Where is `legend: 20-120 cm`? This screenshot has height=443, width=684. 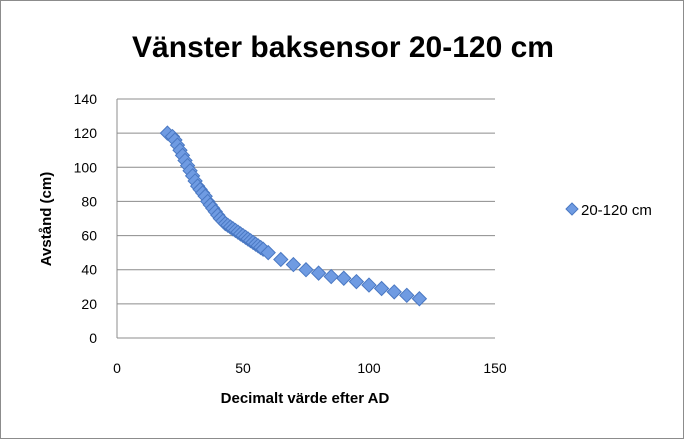
legend: 20-120 cm is located at coordinates (608, 210).